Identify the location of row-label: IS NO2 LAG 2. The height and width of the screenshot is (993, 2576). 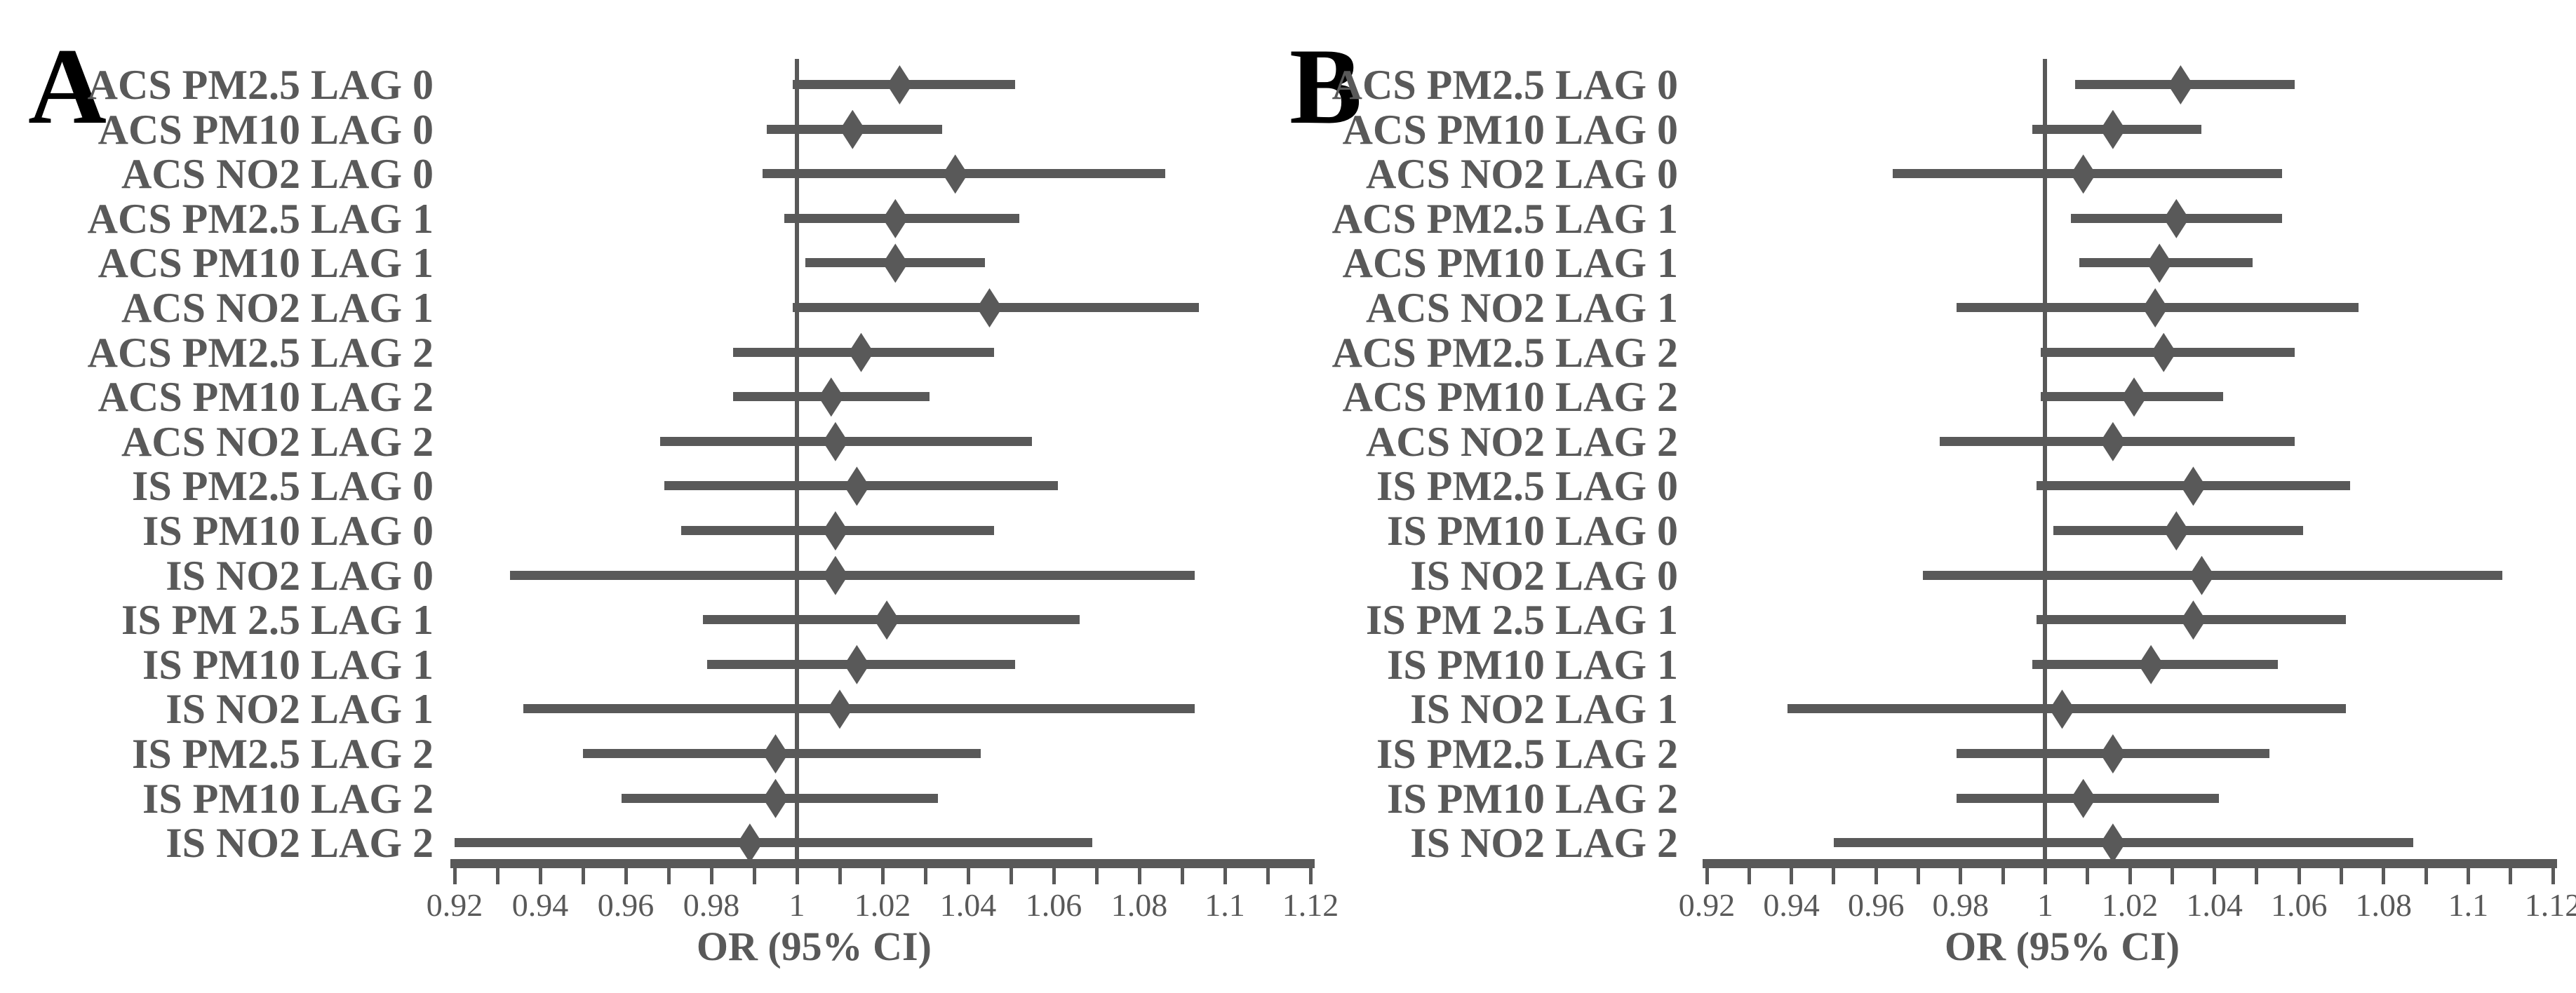
(300, 843).